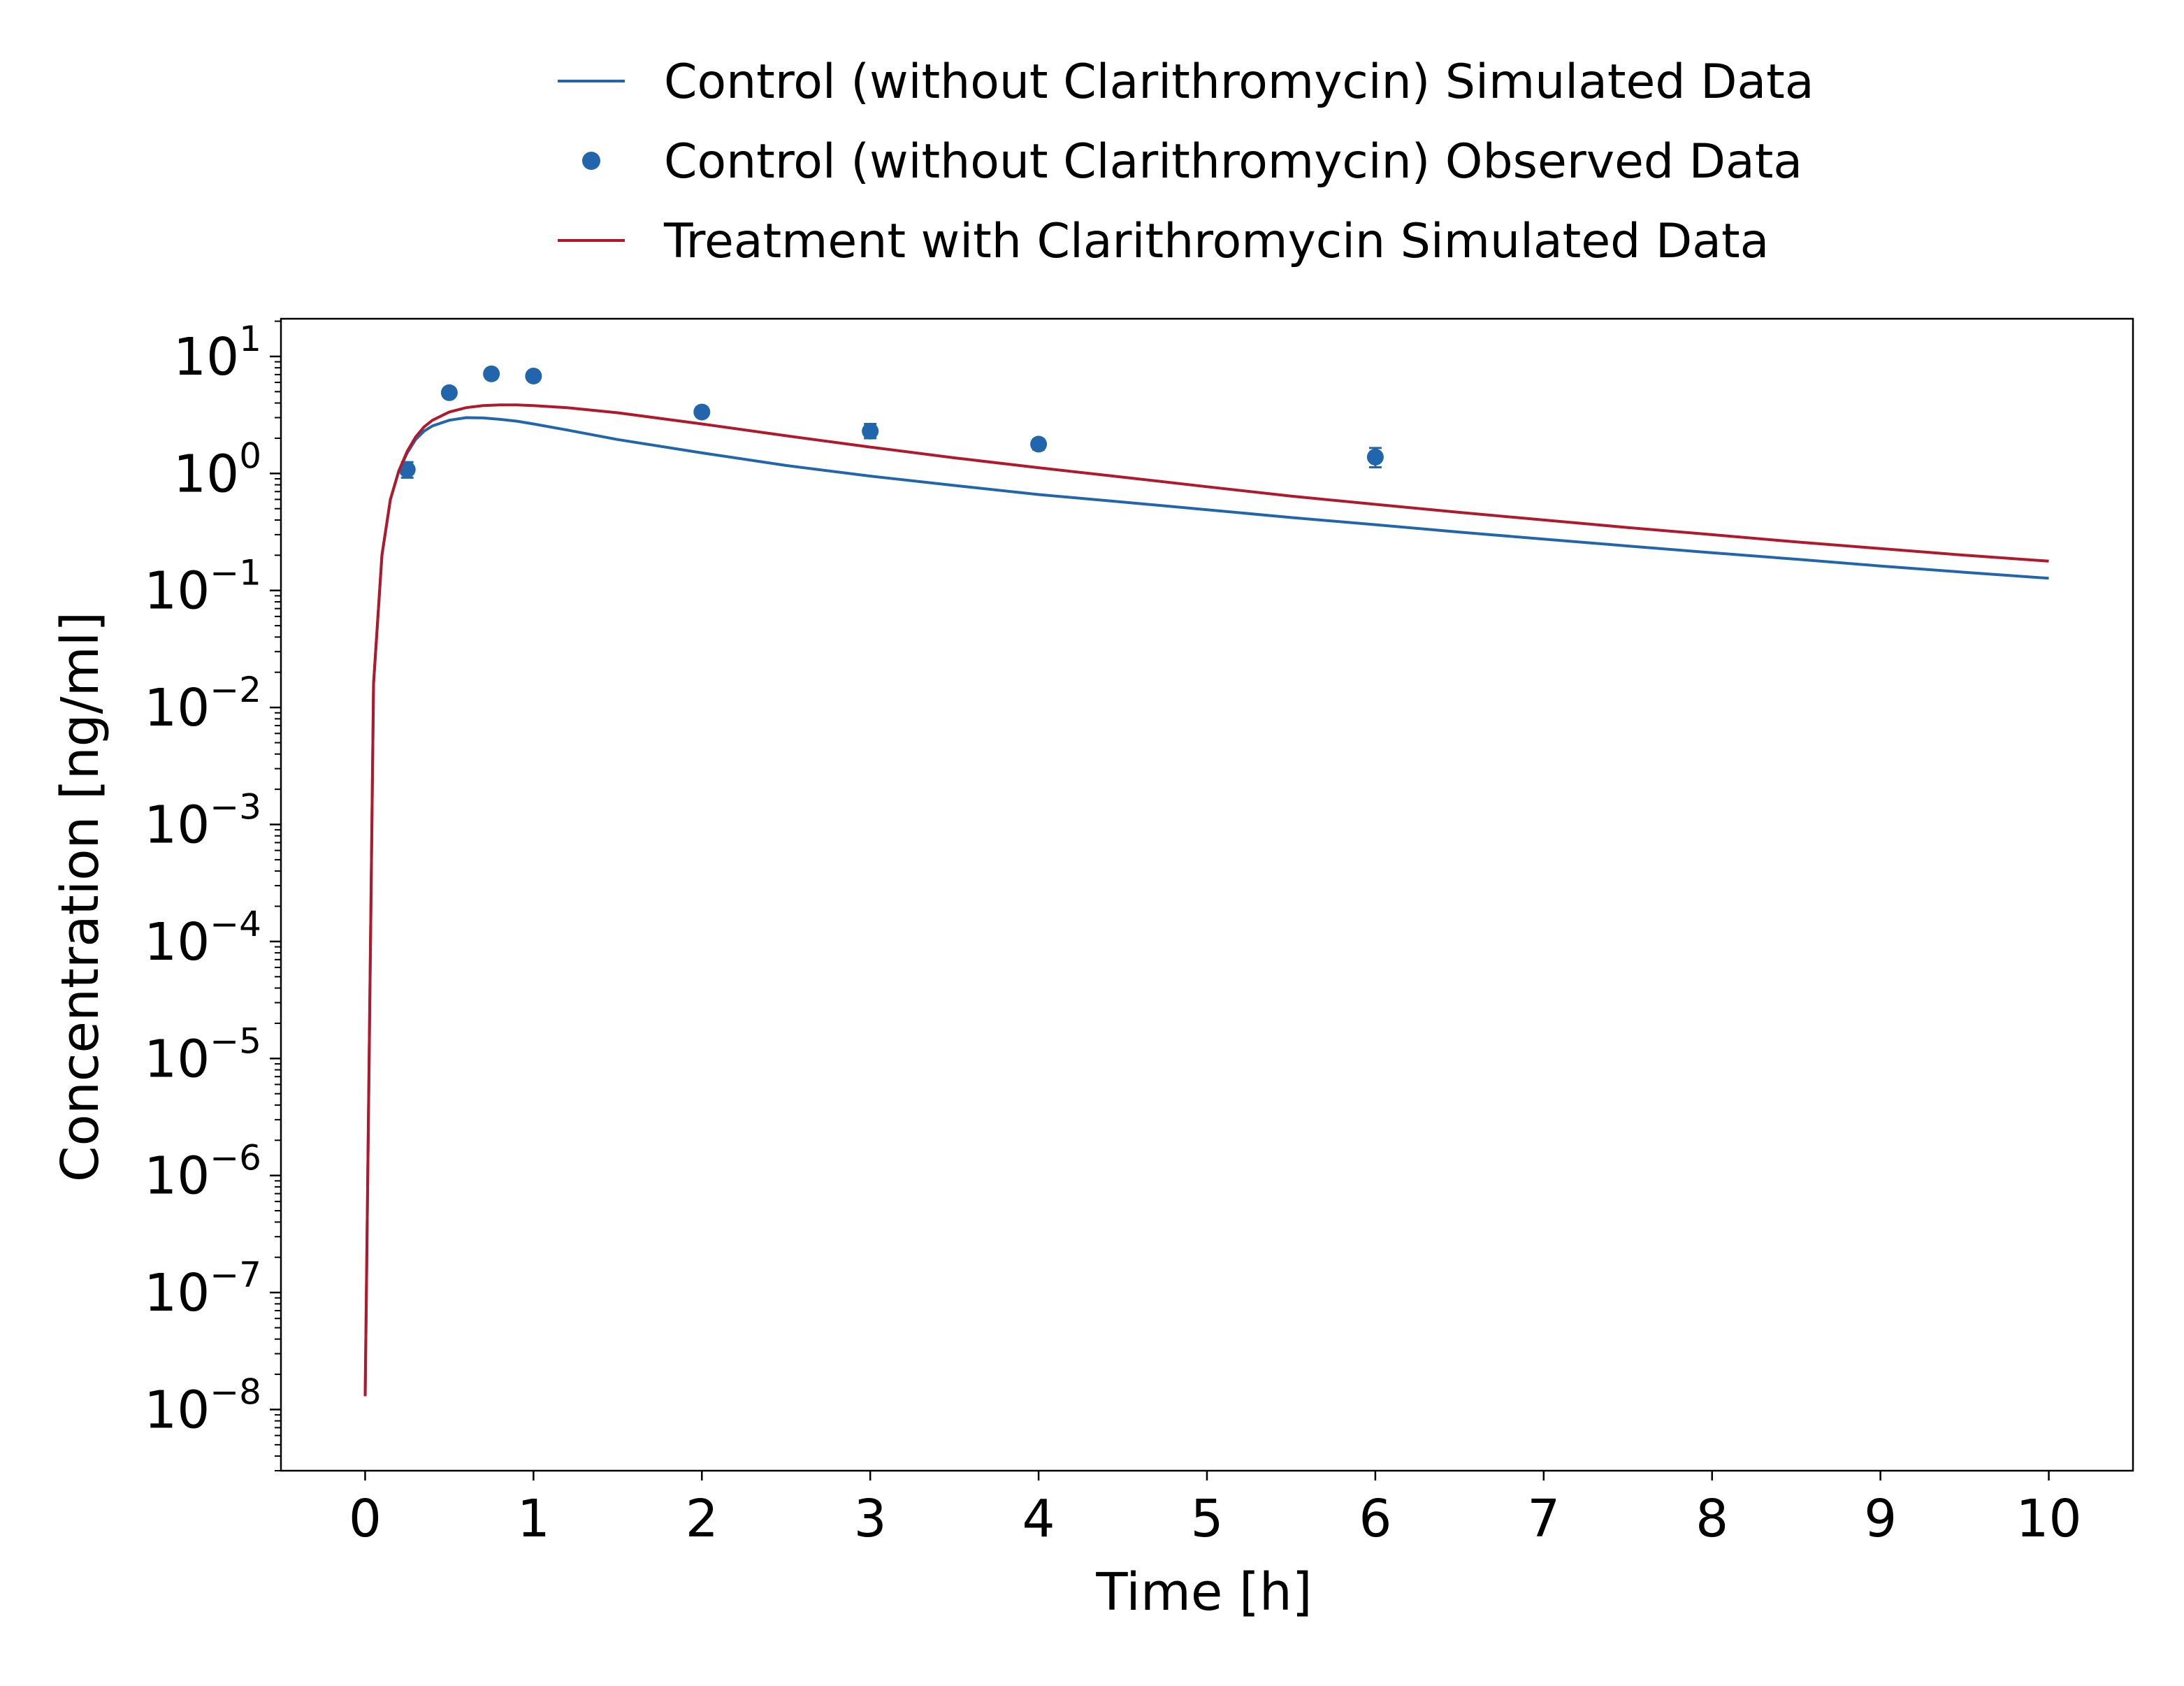  I want to click on y-axis-label: Concentration [ng/ml], so click(80, 897).